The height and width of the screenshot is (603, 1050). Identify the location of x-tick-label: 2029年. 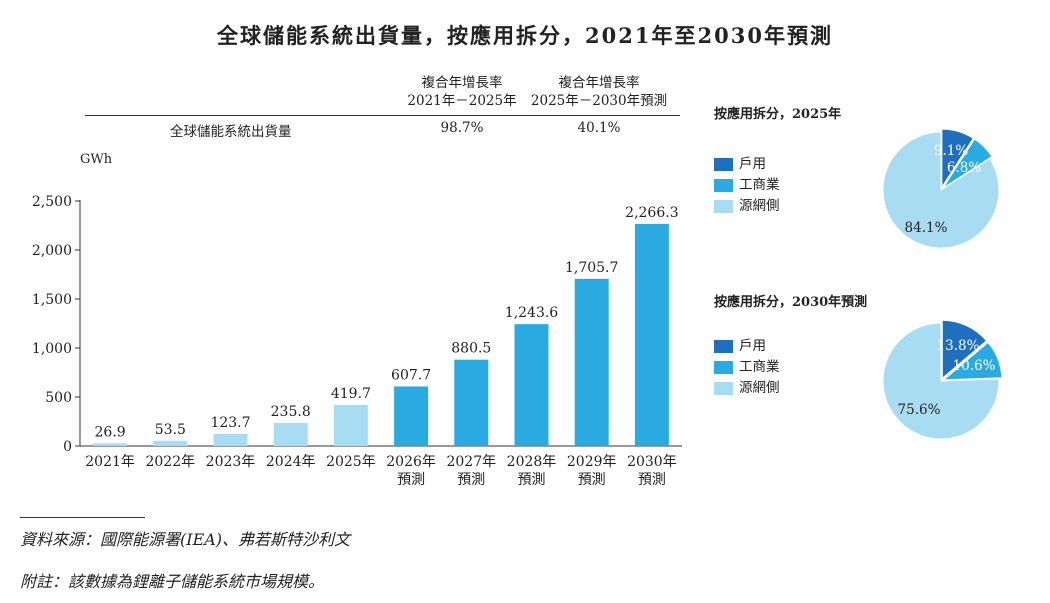
(592, 462).